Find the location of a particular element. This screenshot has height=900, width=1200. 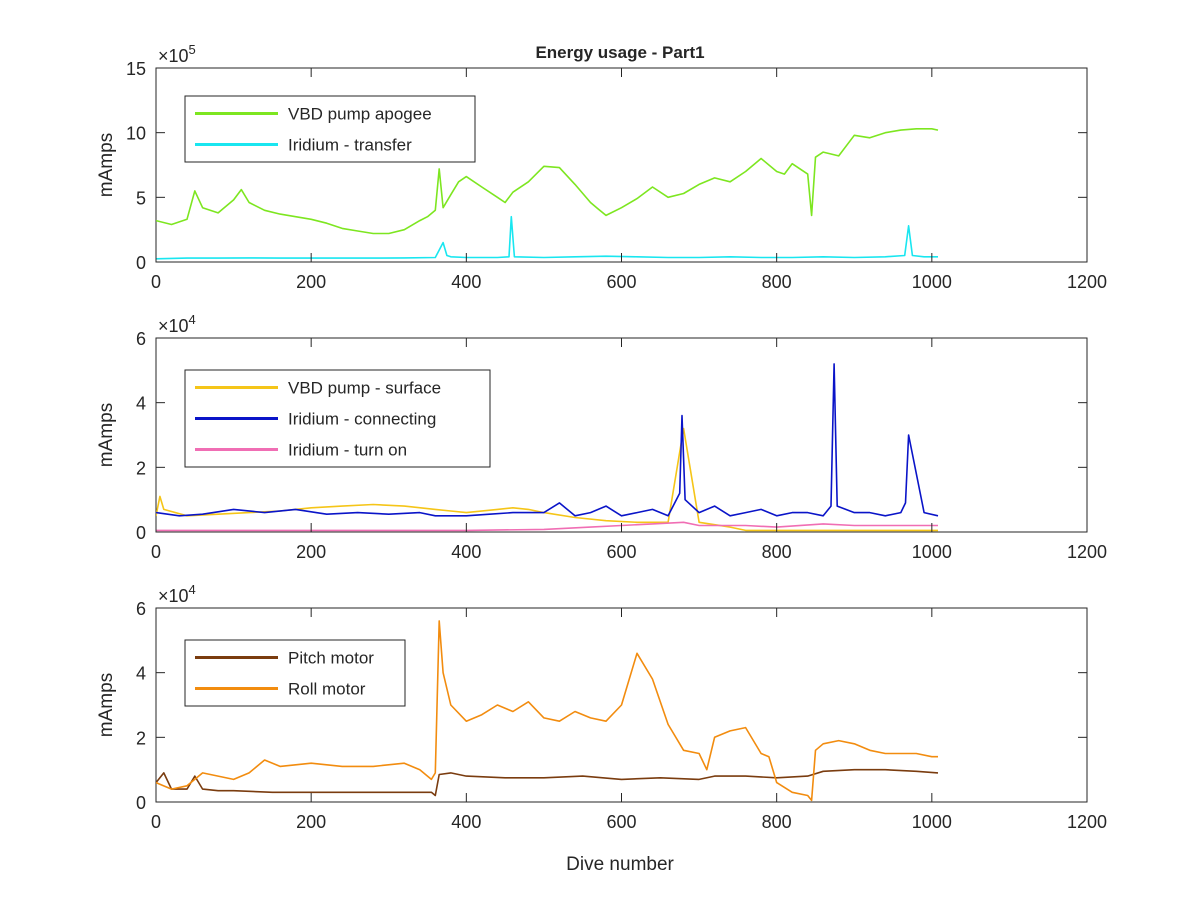

y-exponent-label: ×10⁵ is located at coordinates (177, 54).